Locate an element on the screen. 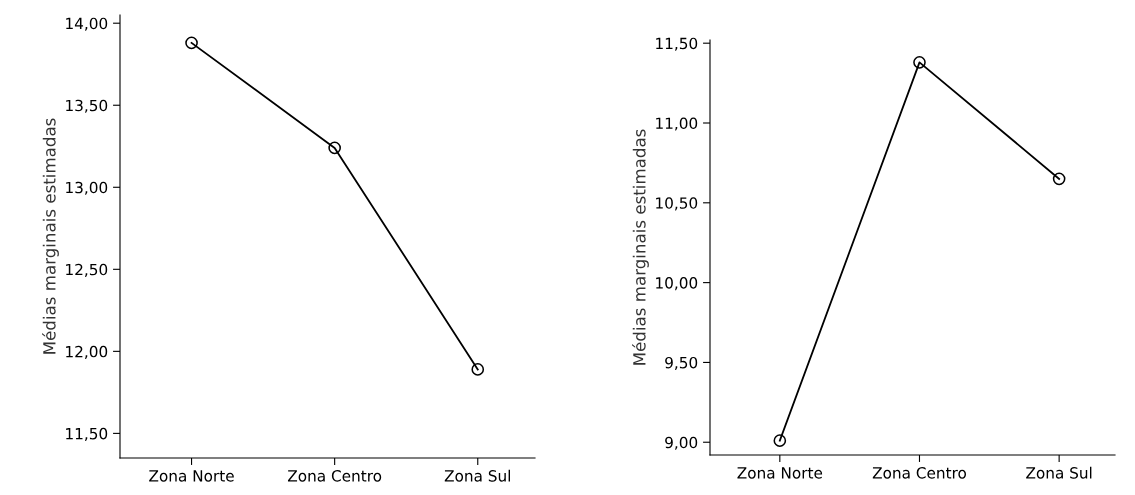 Image resolution: width=1135 pixels, height=495 pixels. y-tick-label: 9,00 is located at coordinates (681, 443).